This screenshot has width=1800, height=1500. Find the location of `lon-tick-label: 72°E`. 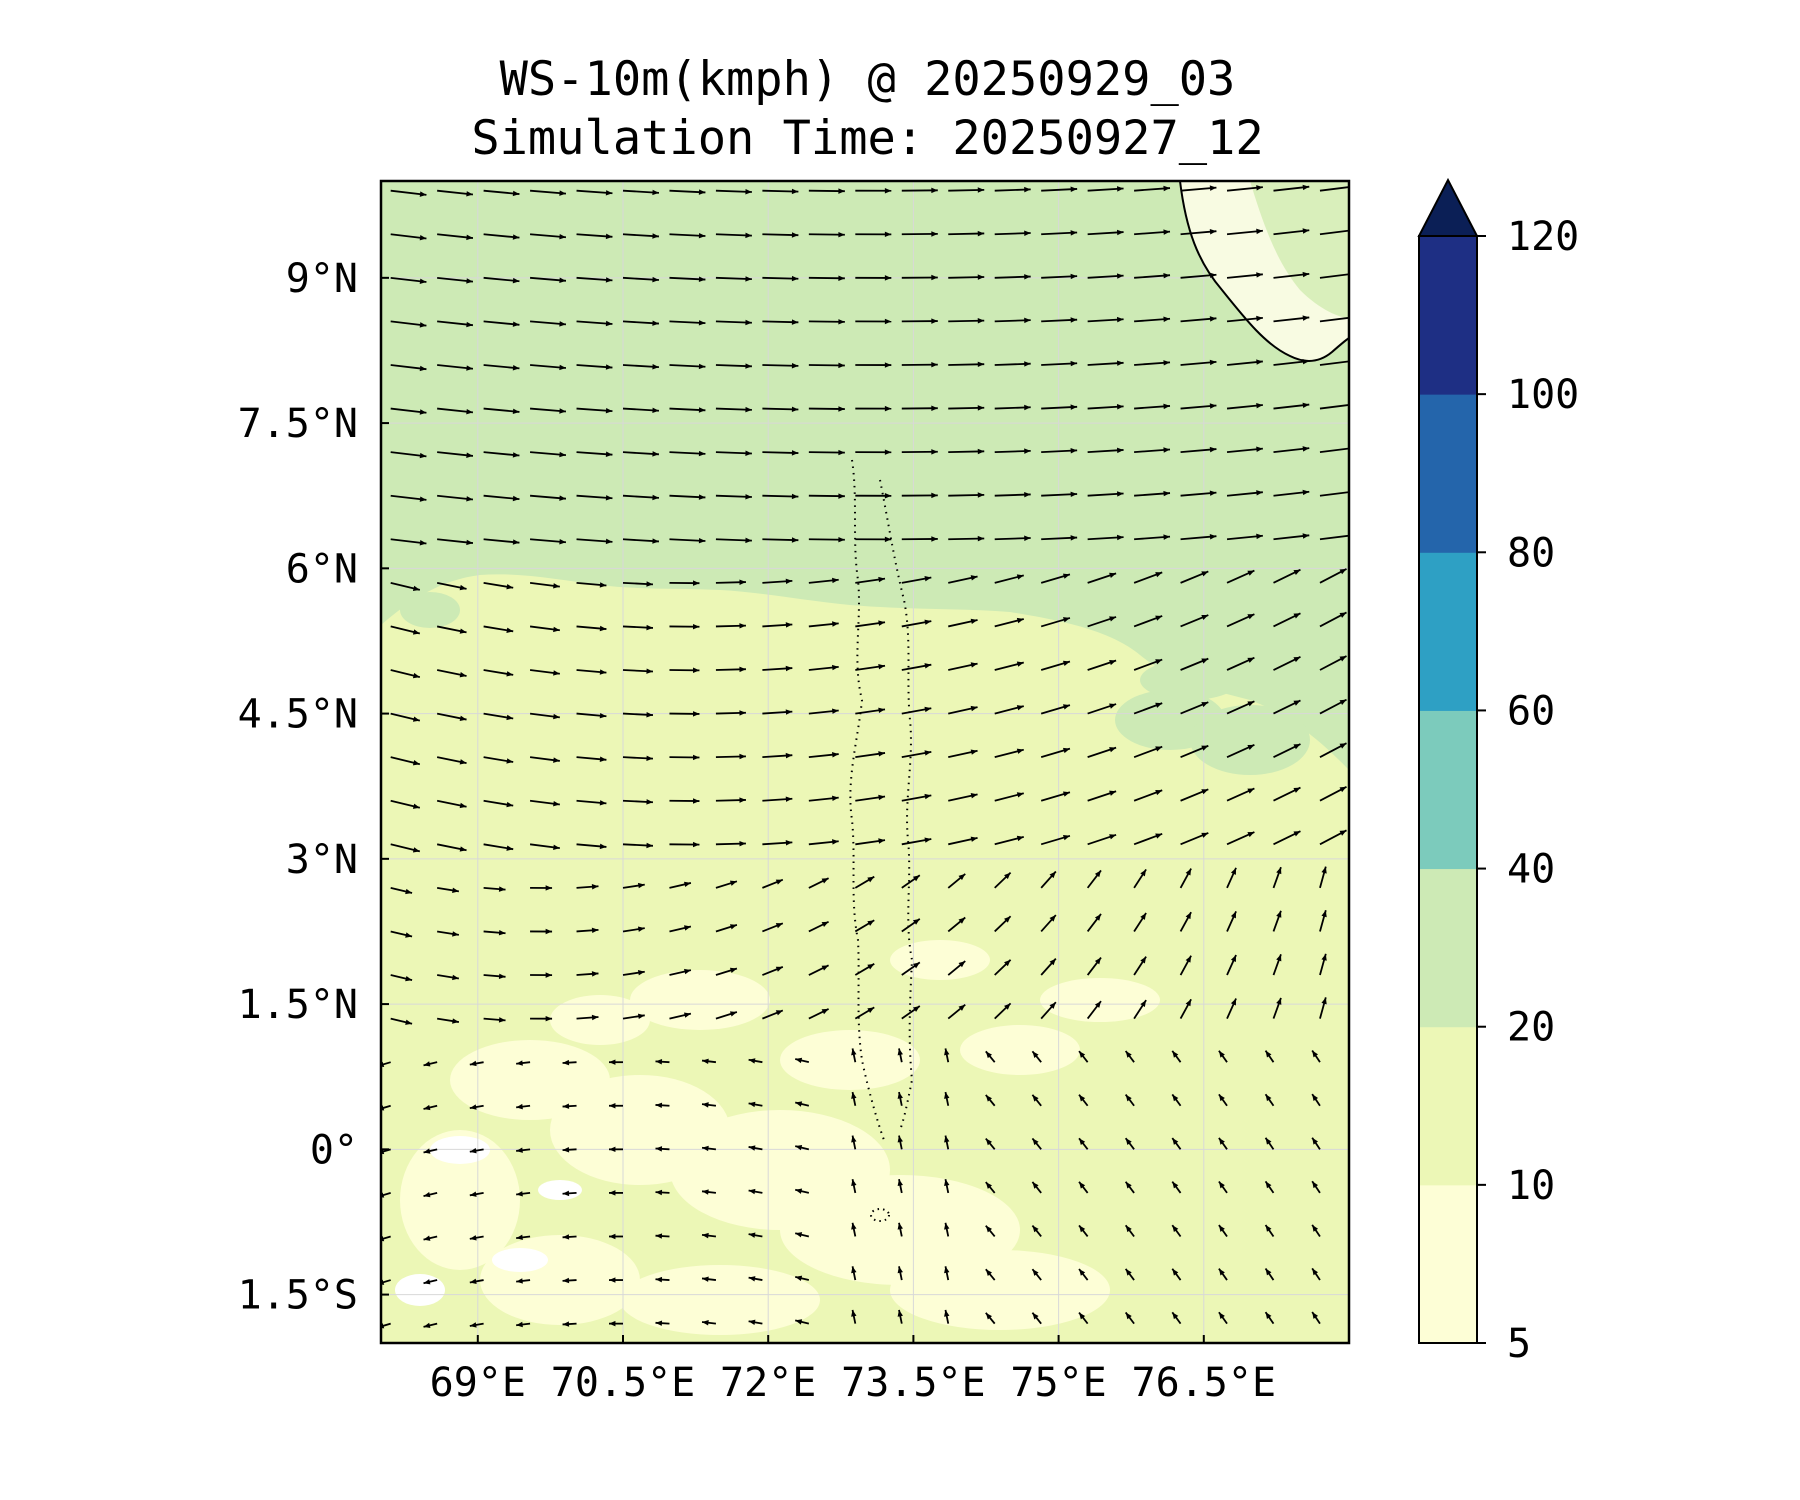

lon-tick-label: 72°E is located at coordinates (768, 1383).